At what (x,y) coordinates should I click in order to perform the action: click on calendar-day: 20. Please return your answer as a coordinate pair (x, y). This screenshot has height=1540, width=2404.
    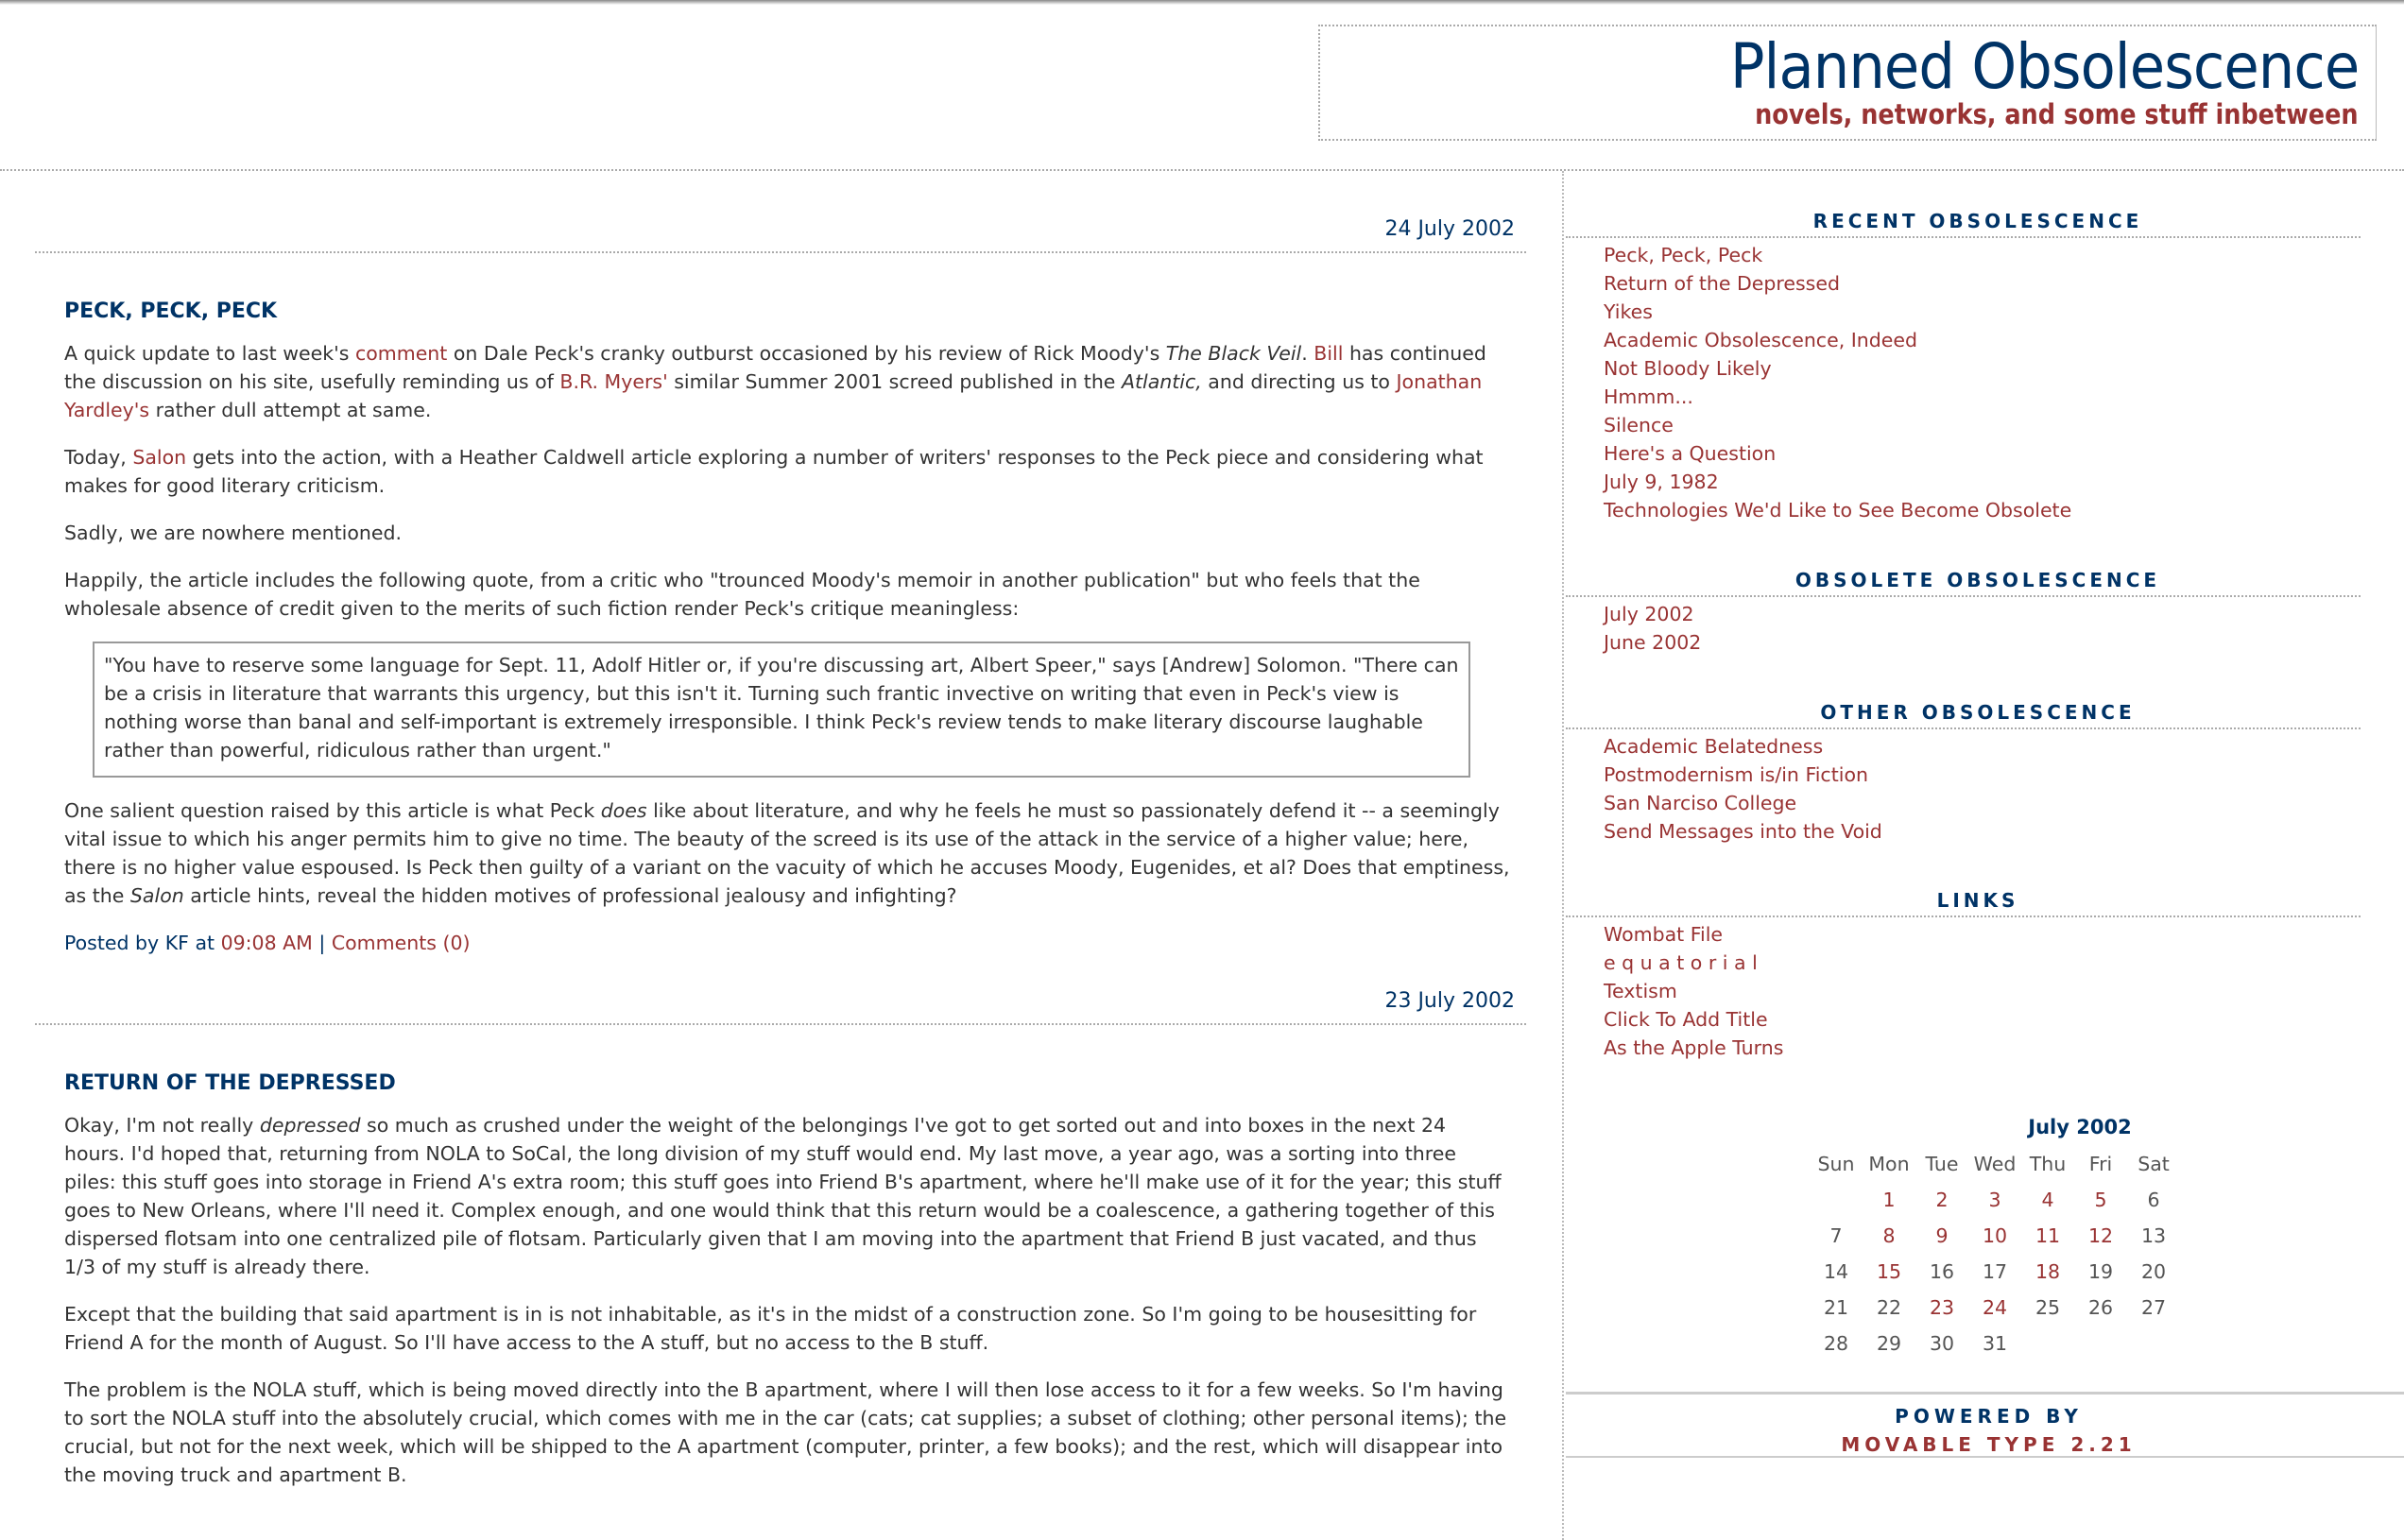
    Looking at the image, I should click on (2153, 1272).